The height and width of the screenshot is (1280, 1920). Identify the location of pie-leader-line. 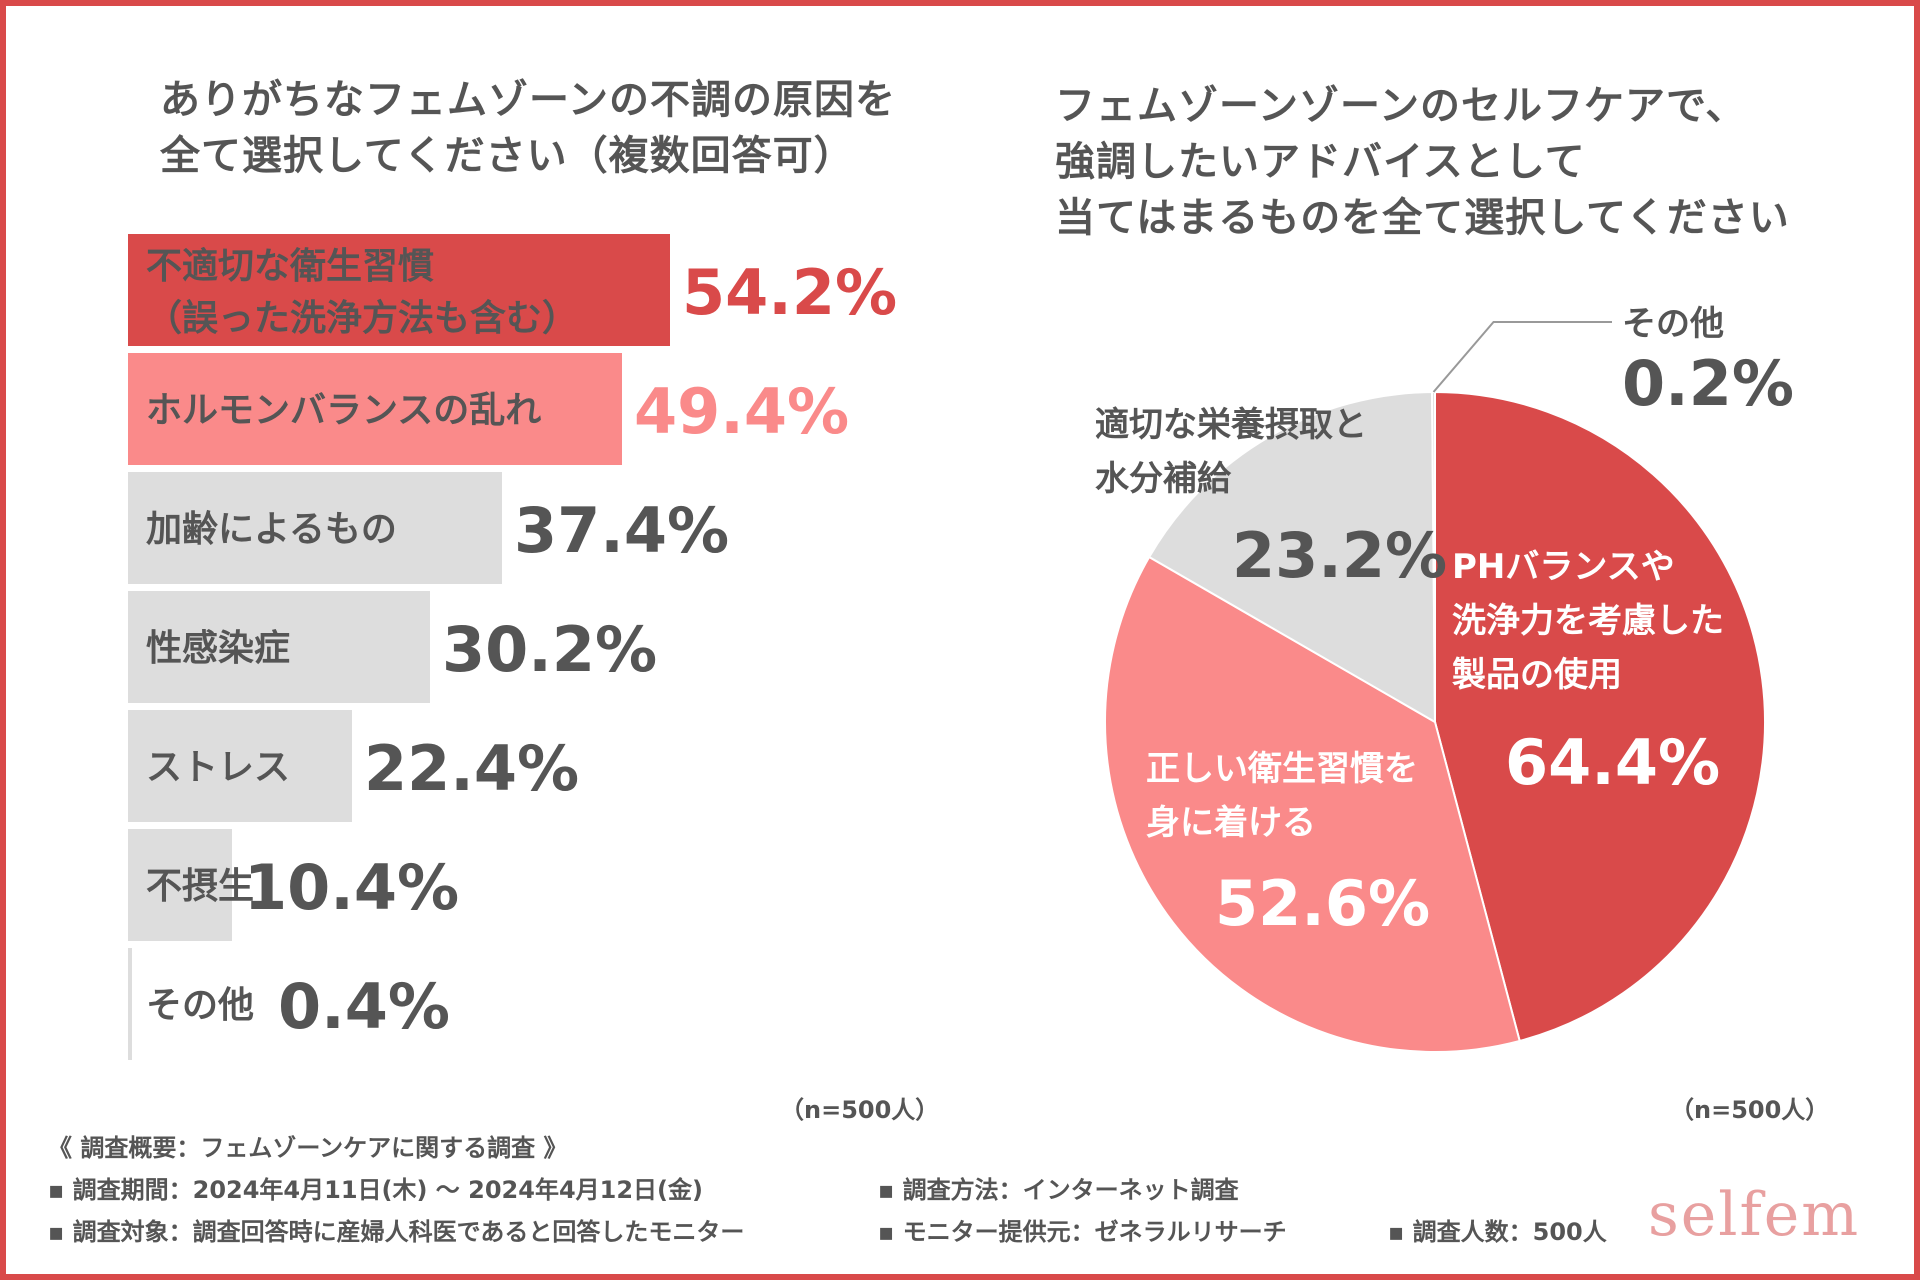
(1522, 357).